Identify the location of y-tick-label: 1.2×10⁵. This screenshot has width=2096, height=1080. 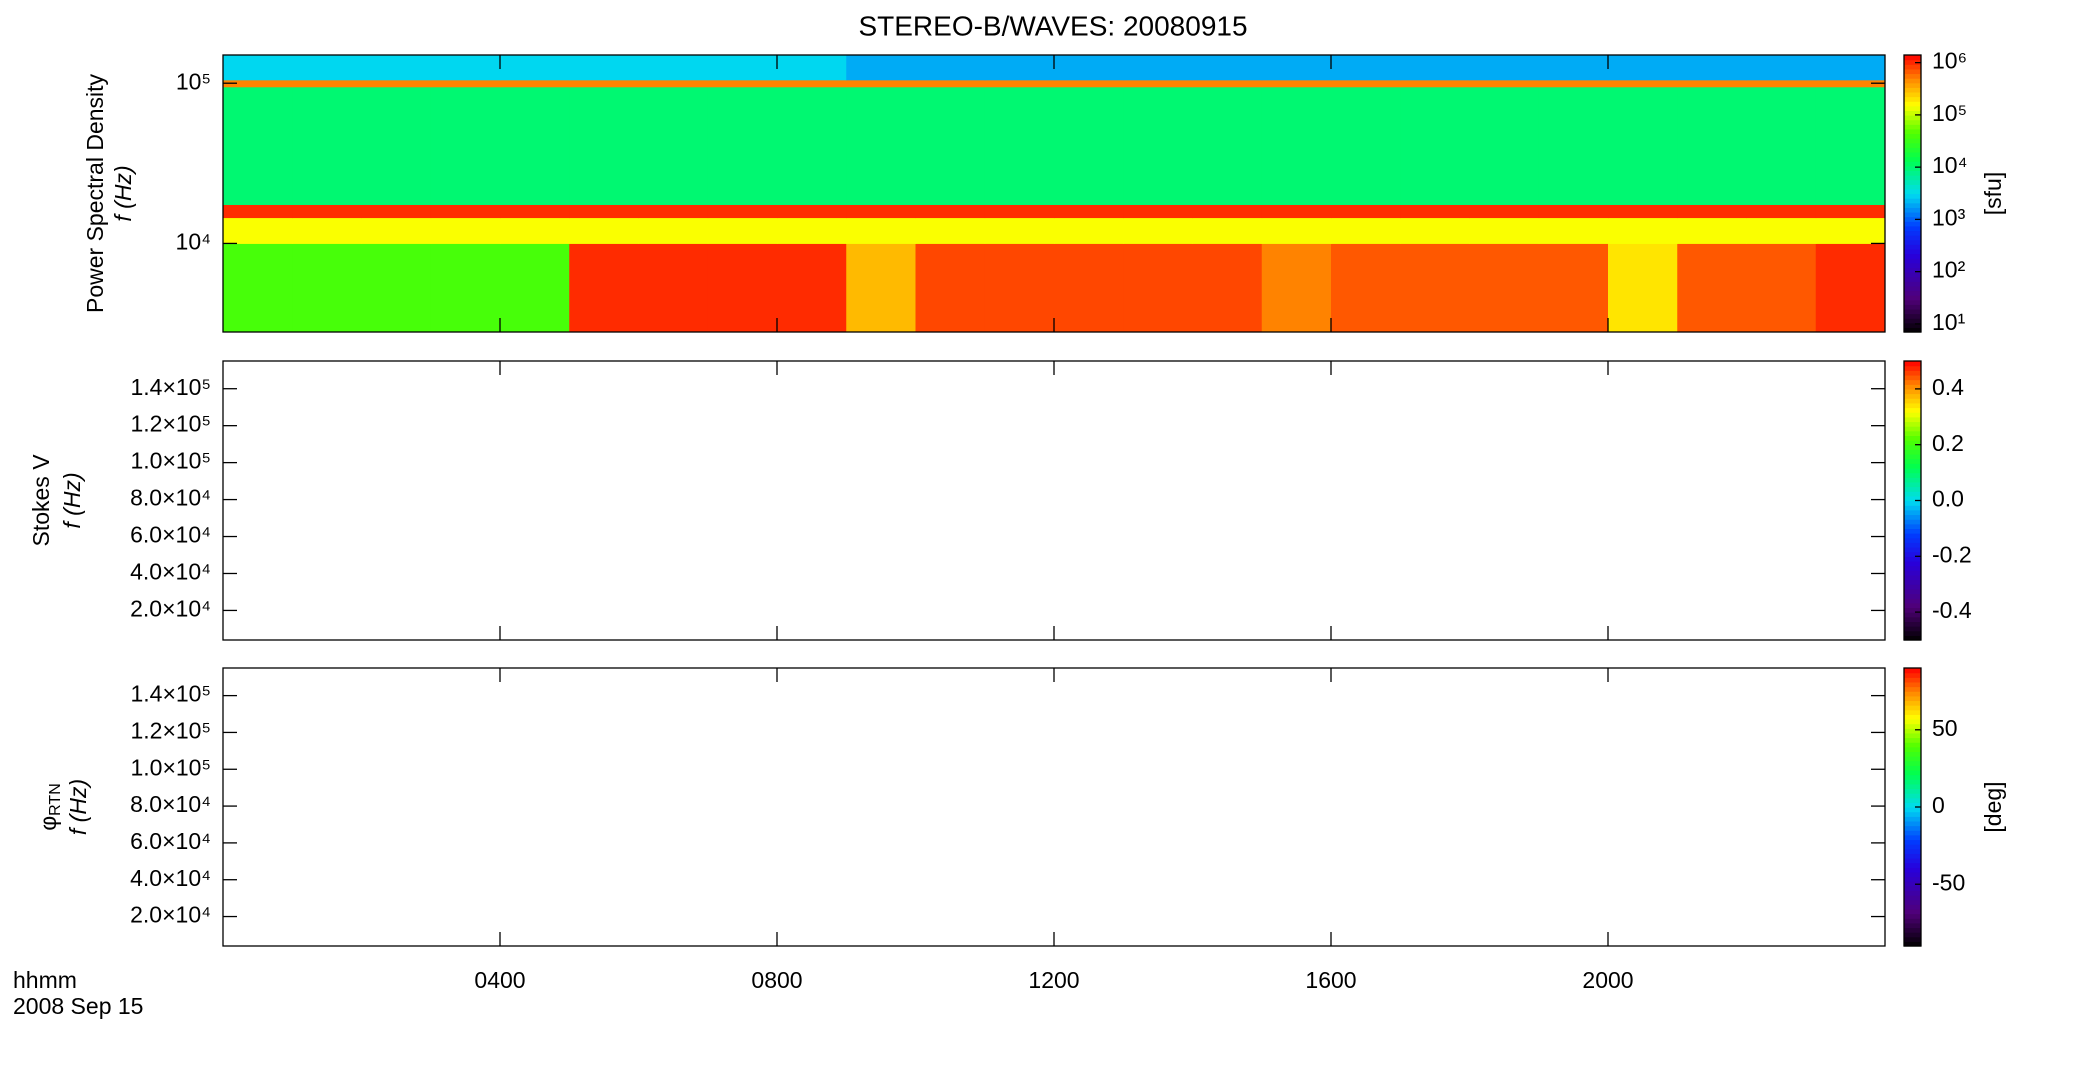
(170, 731).